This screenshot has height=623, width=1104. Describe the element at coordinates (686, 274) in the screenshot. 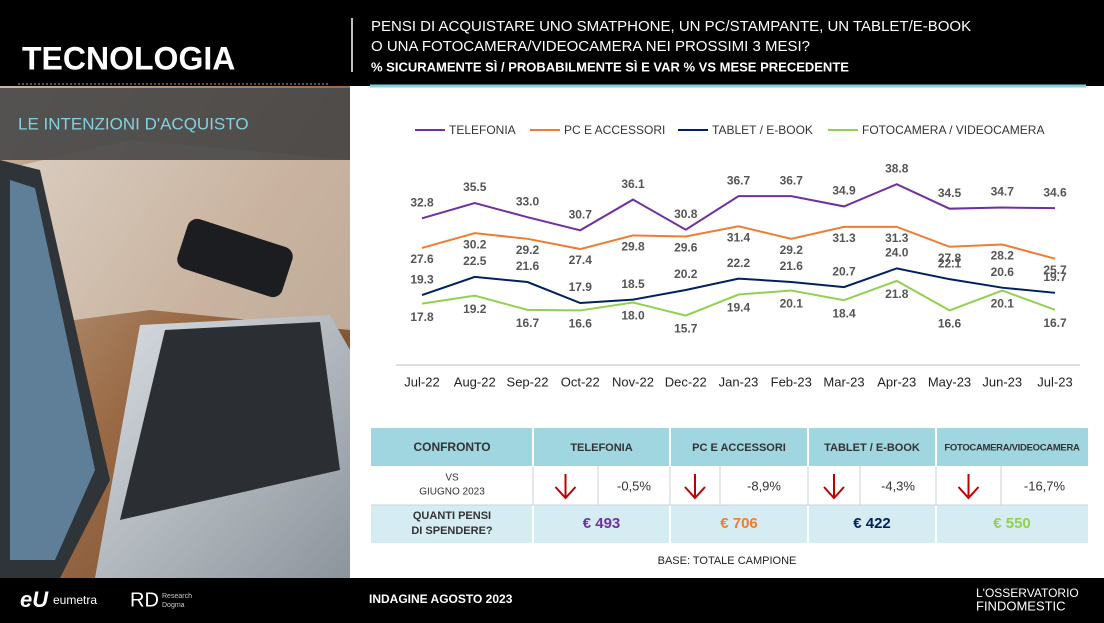

I see `data-label: 20.2` at that location.